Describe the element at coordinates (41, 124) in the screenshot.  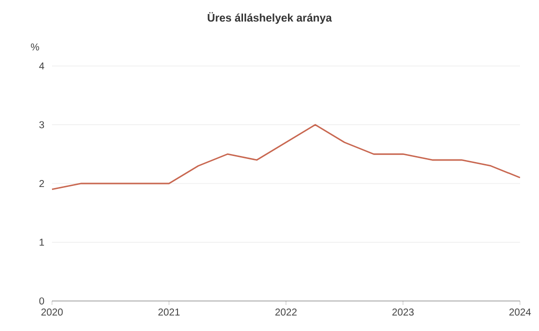
I see `y-tick-label: 3` at that location.